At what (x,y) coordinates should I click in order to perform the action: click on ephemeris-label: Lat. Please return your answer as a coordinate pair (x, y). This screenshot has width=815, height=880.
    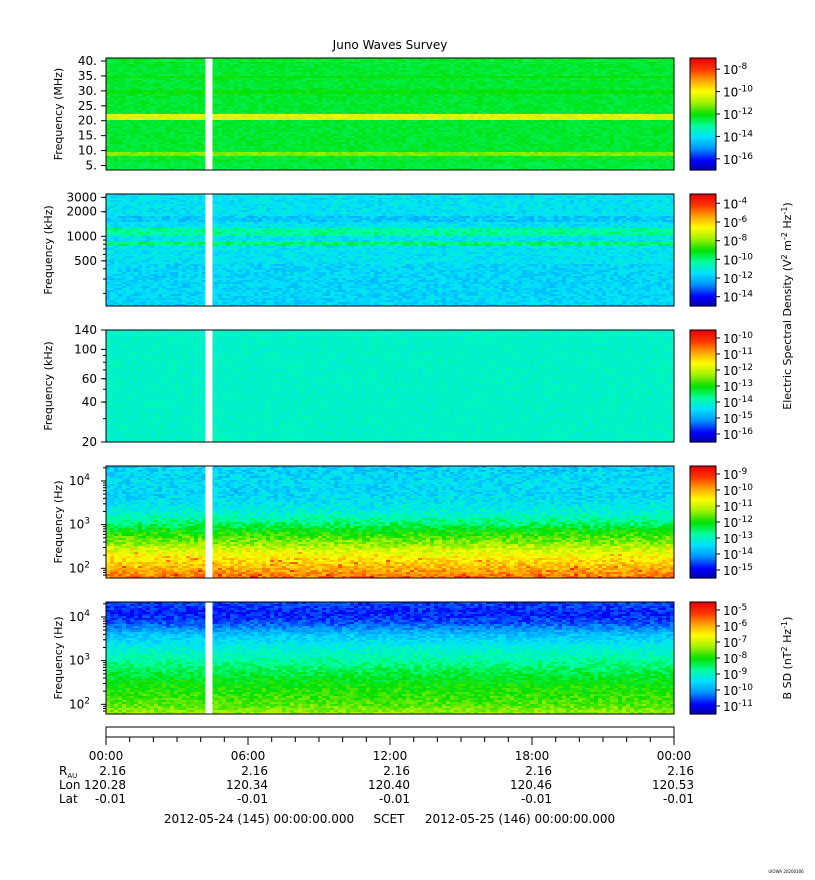
    Looking at the image, I should click on (68, 799).